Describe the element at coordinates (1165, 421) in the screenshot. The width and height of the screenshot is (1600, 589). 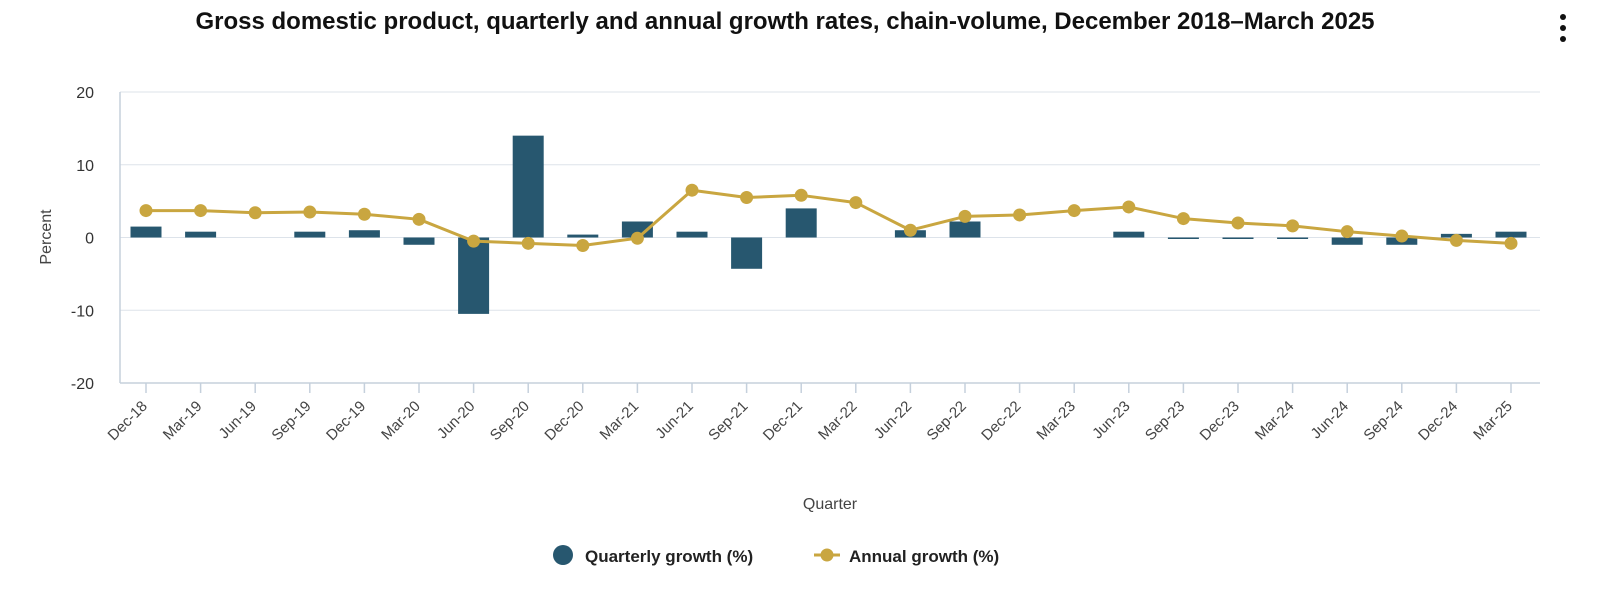
I see `x-tick-label: Sep-23` at that location.